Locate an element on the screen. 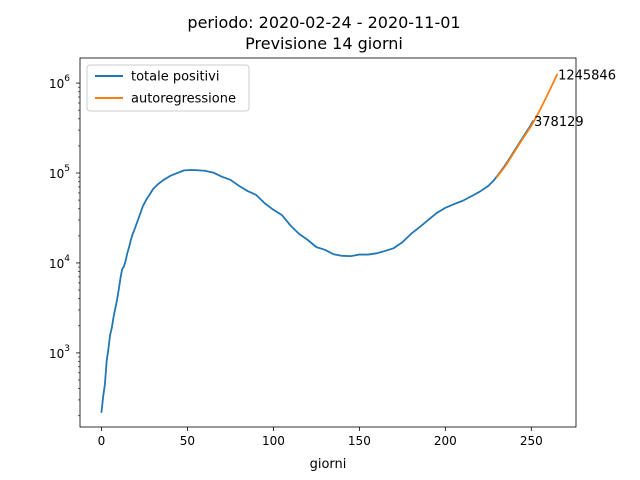 The width and height of the screenshot is (640, 480). legend-box is located at coordinates (168, 88).